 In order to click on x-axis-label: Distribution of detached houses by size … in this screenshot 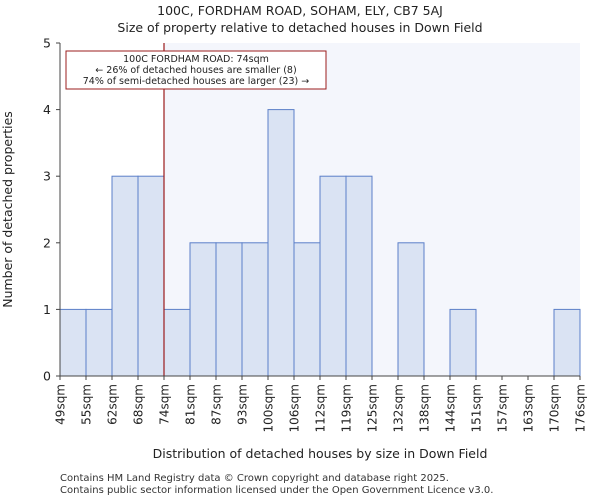, I will do `click(320, 453)`.